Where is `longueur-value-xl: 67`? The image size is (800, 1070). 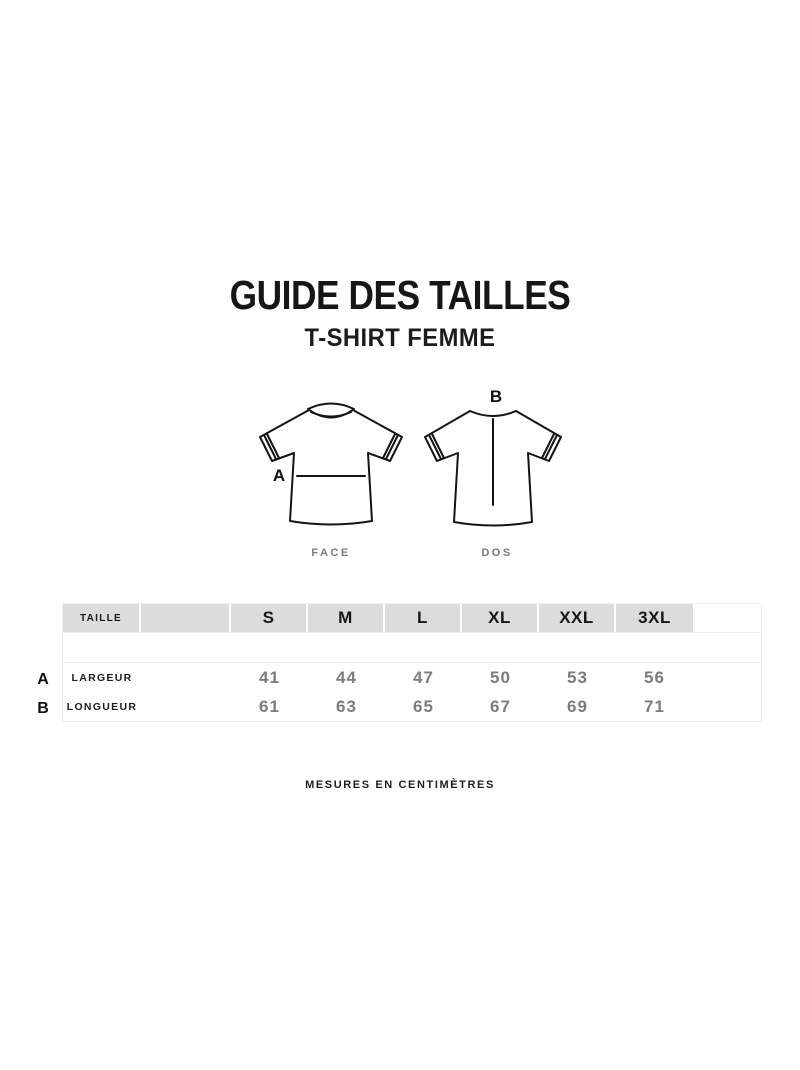
longueur-value-xl: 67 is located at coordinates (500, 706).